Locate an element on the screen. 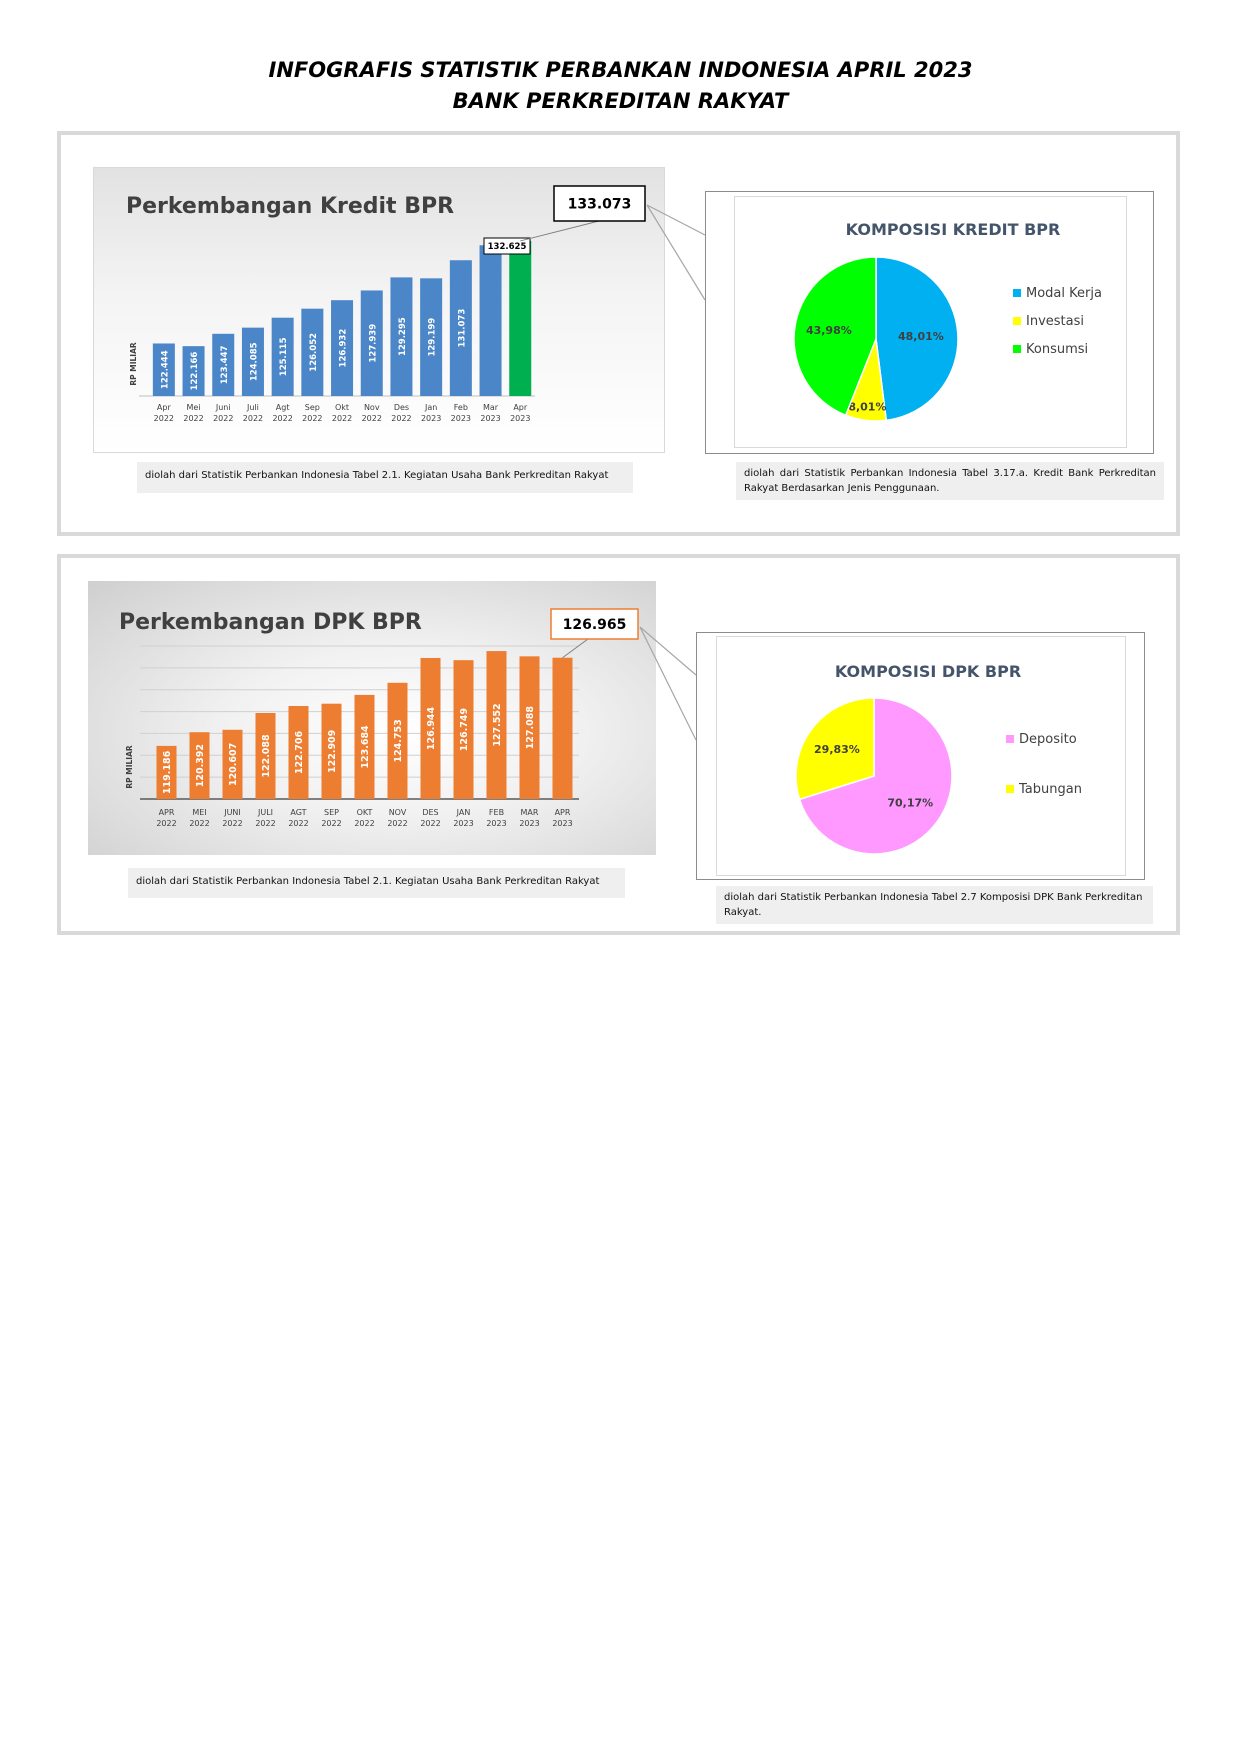  category-label: FEB is located at coordinates (496, 812).